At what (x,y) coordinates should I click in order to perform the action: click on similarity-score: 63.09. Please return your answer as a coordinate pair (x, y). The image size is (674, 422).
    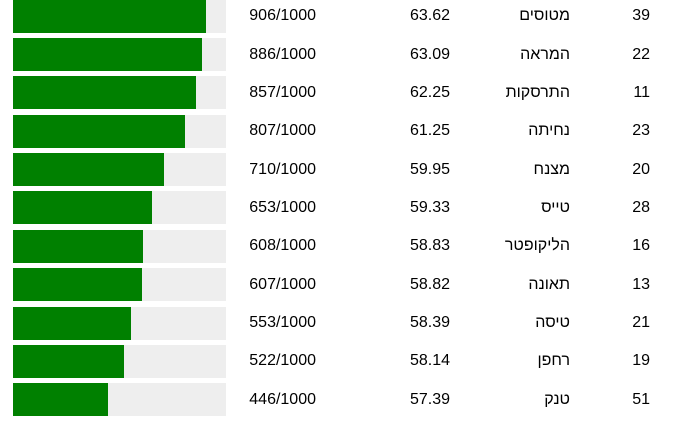
    Looking at the image, I should click on (429, 54).